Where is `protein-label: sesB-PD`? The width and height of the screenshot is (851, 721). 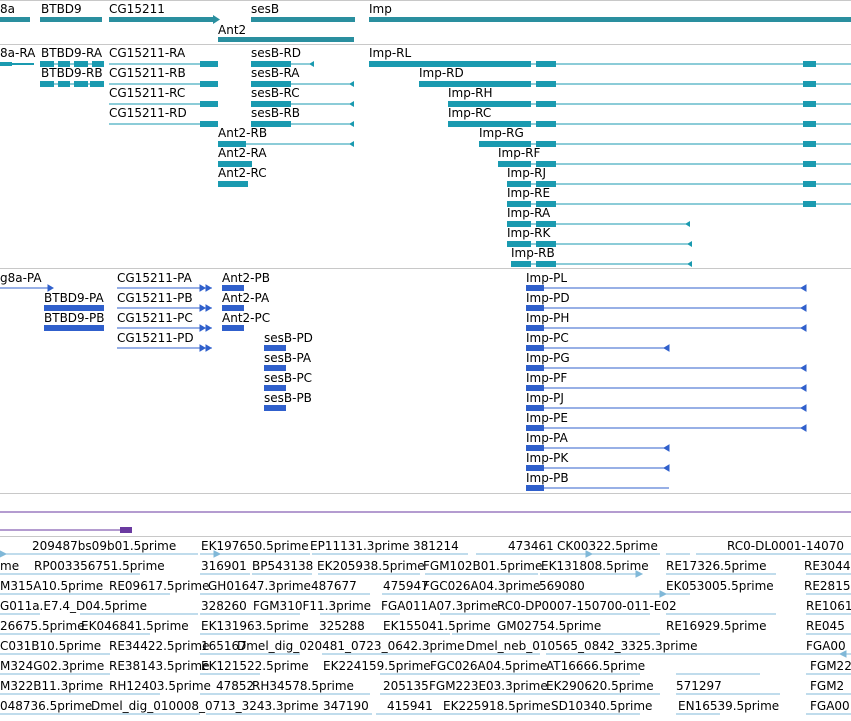
protein-label: sesB-PD is located at coordinates (288, 338).